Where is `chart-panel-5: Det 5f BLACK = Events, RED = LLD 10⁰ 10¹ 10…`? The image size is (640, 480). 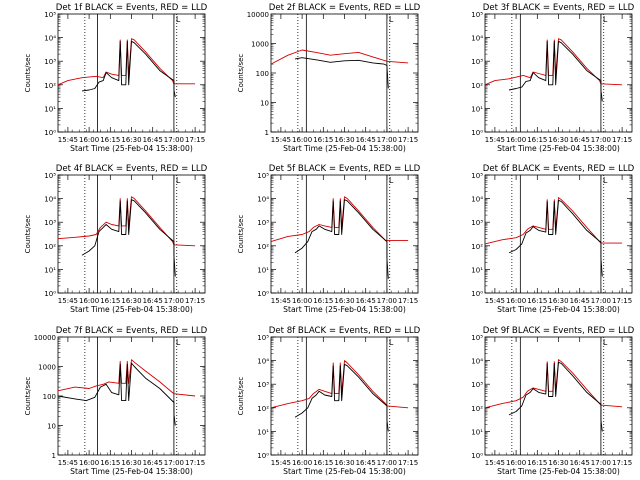
chart-panel-5: Det 5f BLACK = Events, RED = LLD 10⁰ 10¹ 10… is located at coordinates (329, 239).